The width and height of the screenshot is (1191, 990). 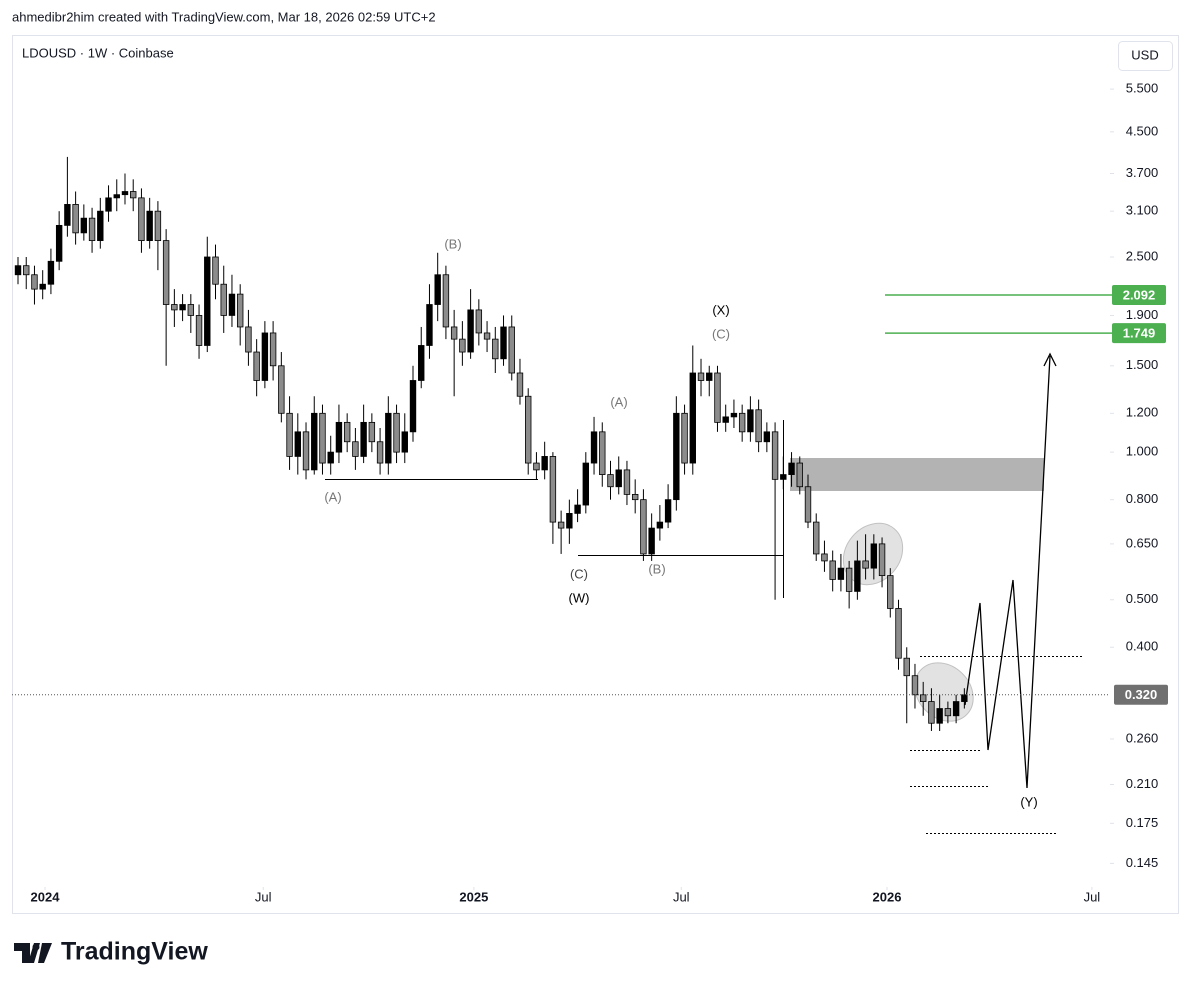 I want to click on y-tick-label: 0.175, so click(x=1142, y=822).